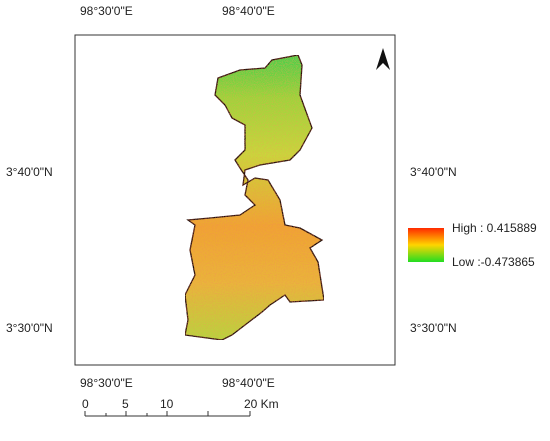 Image resolution: width=550 pixels, height=441 pixels. Describe the element at coordinates (125, 404) in the screenshot. I see `scale-label: 5` at that location.